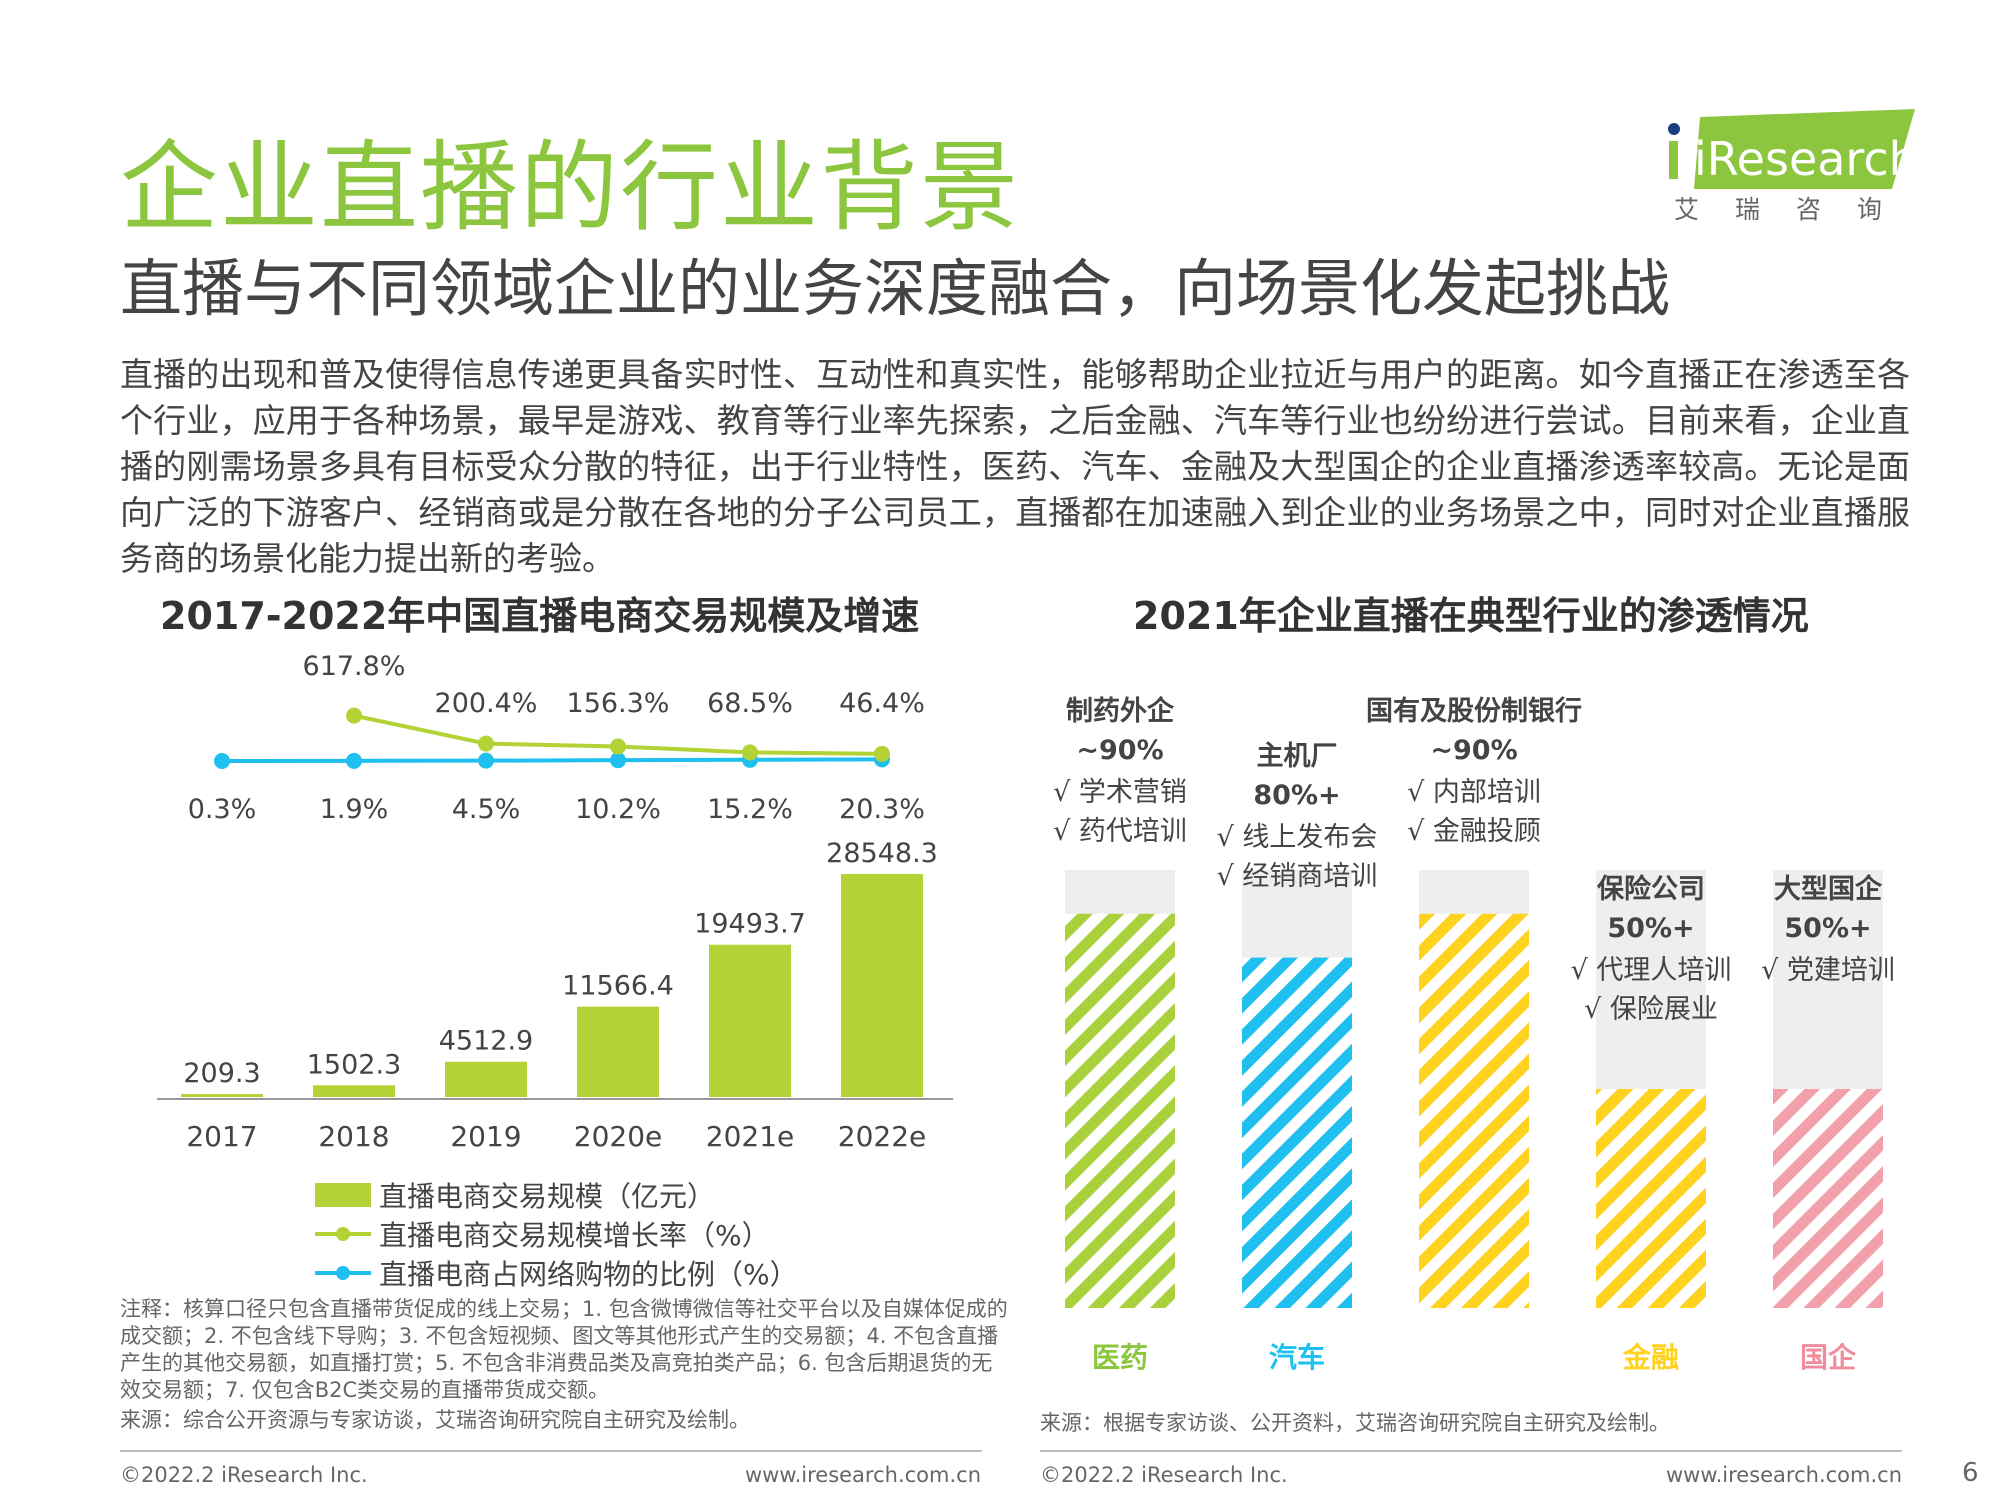  What do you see at coordinates (486, 703) in the screenshot?
I see `growth-value-label: 200.4%` at bounding box center [486, 703].